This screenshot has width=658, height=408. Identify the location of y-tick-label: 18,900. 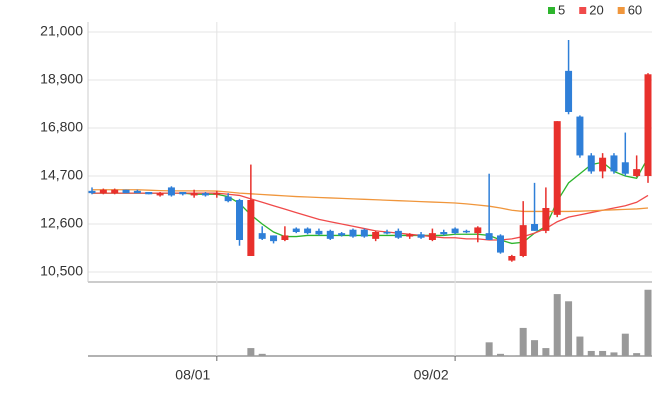
(61, 79).